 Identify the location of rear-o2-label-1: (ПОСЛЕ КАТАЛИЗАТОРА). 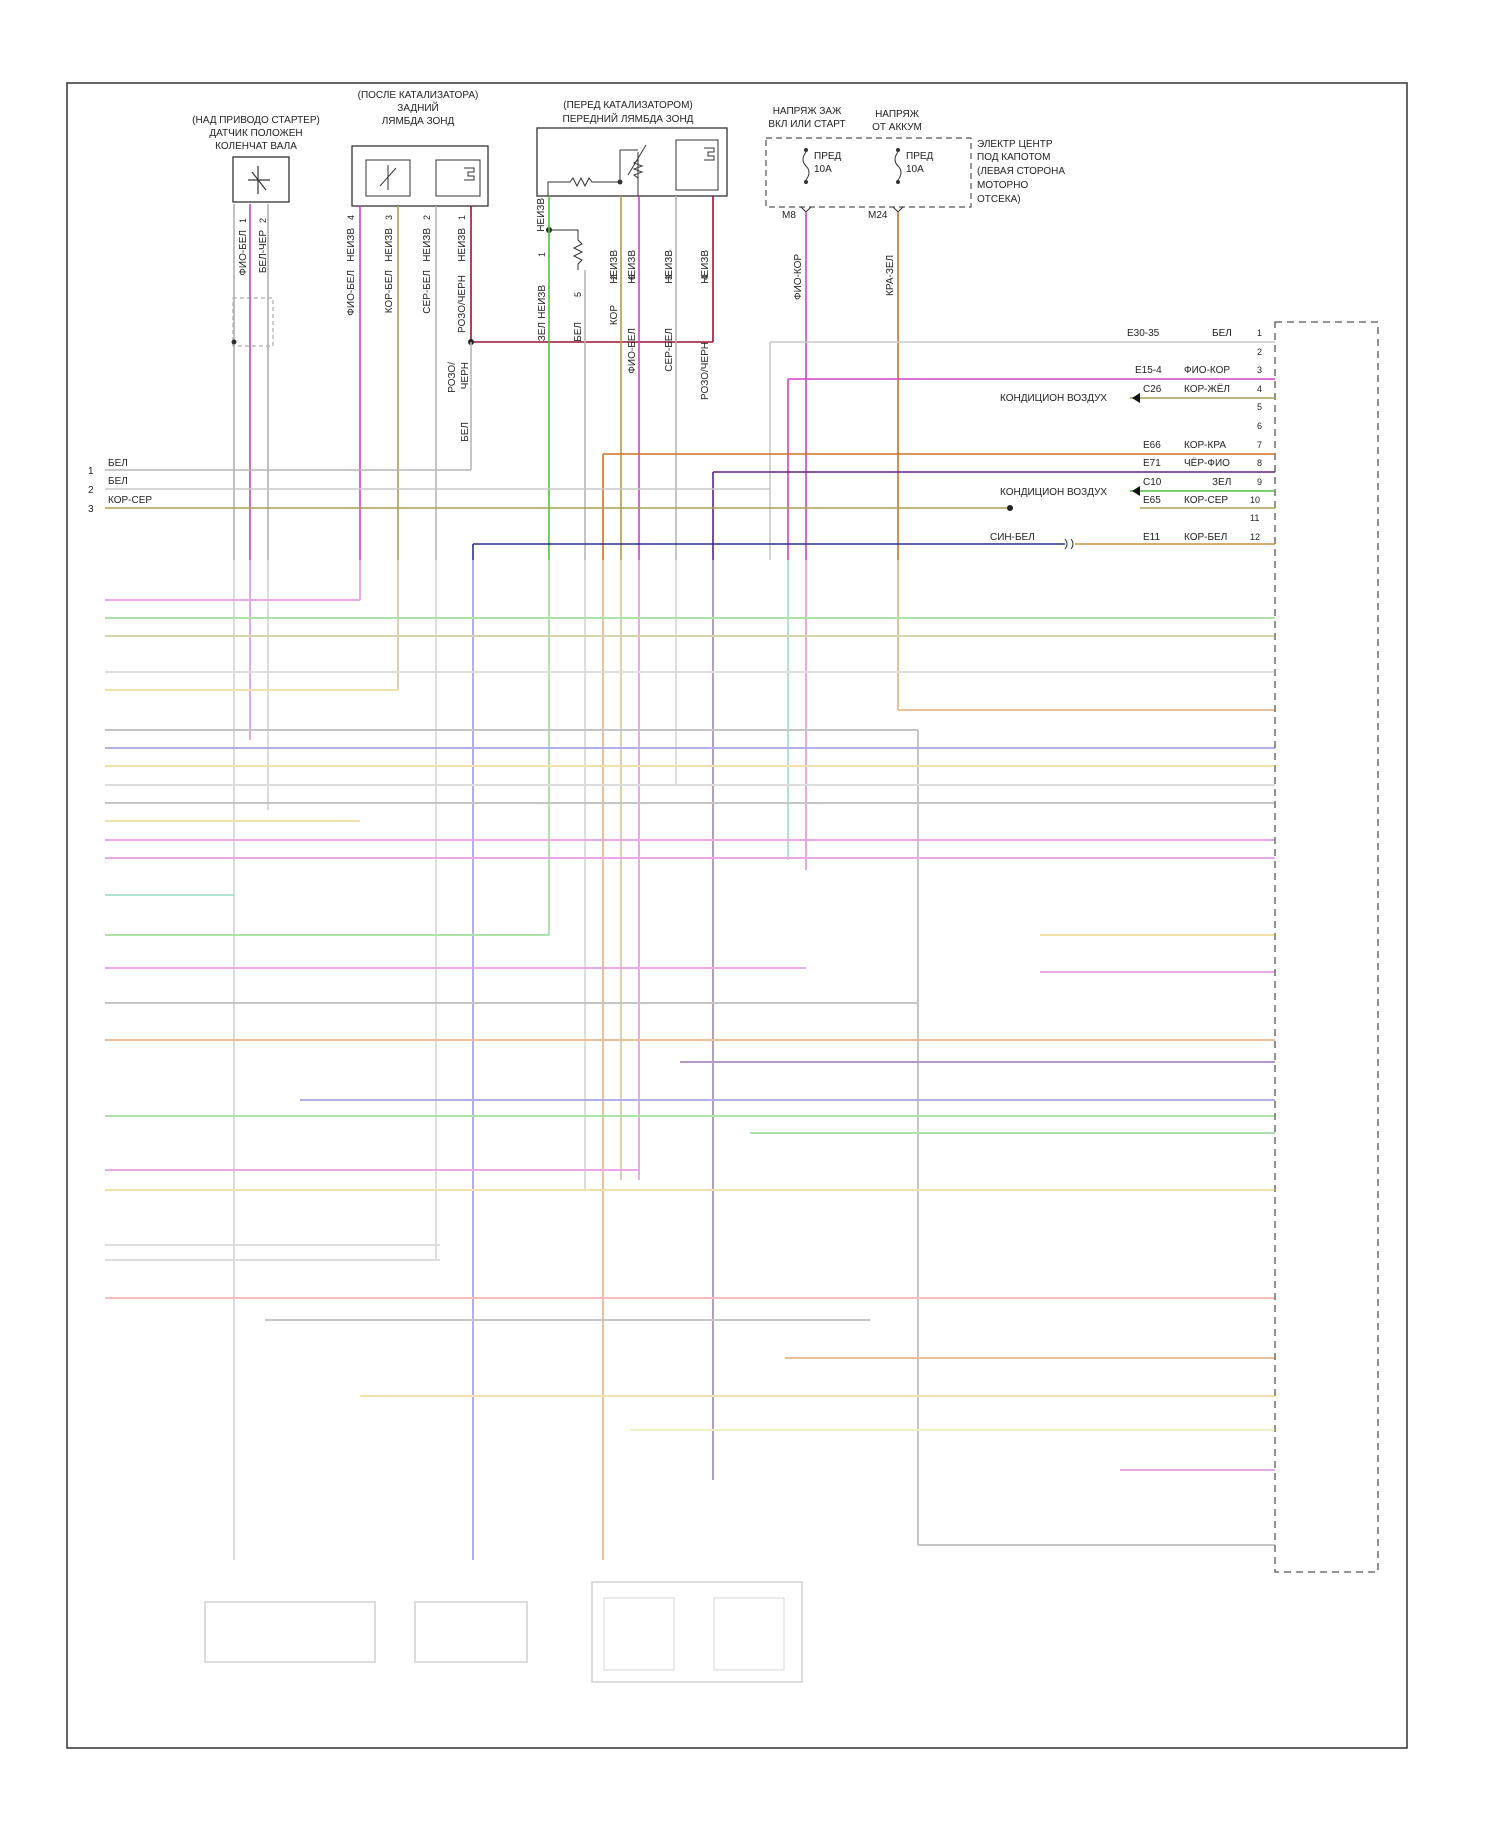
(418, 95).